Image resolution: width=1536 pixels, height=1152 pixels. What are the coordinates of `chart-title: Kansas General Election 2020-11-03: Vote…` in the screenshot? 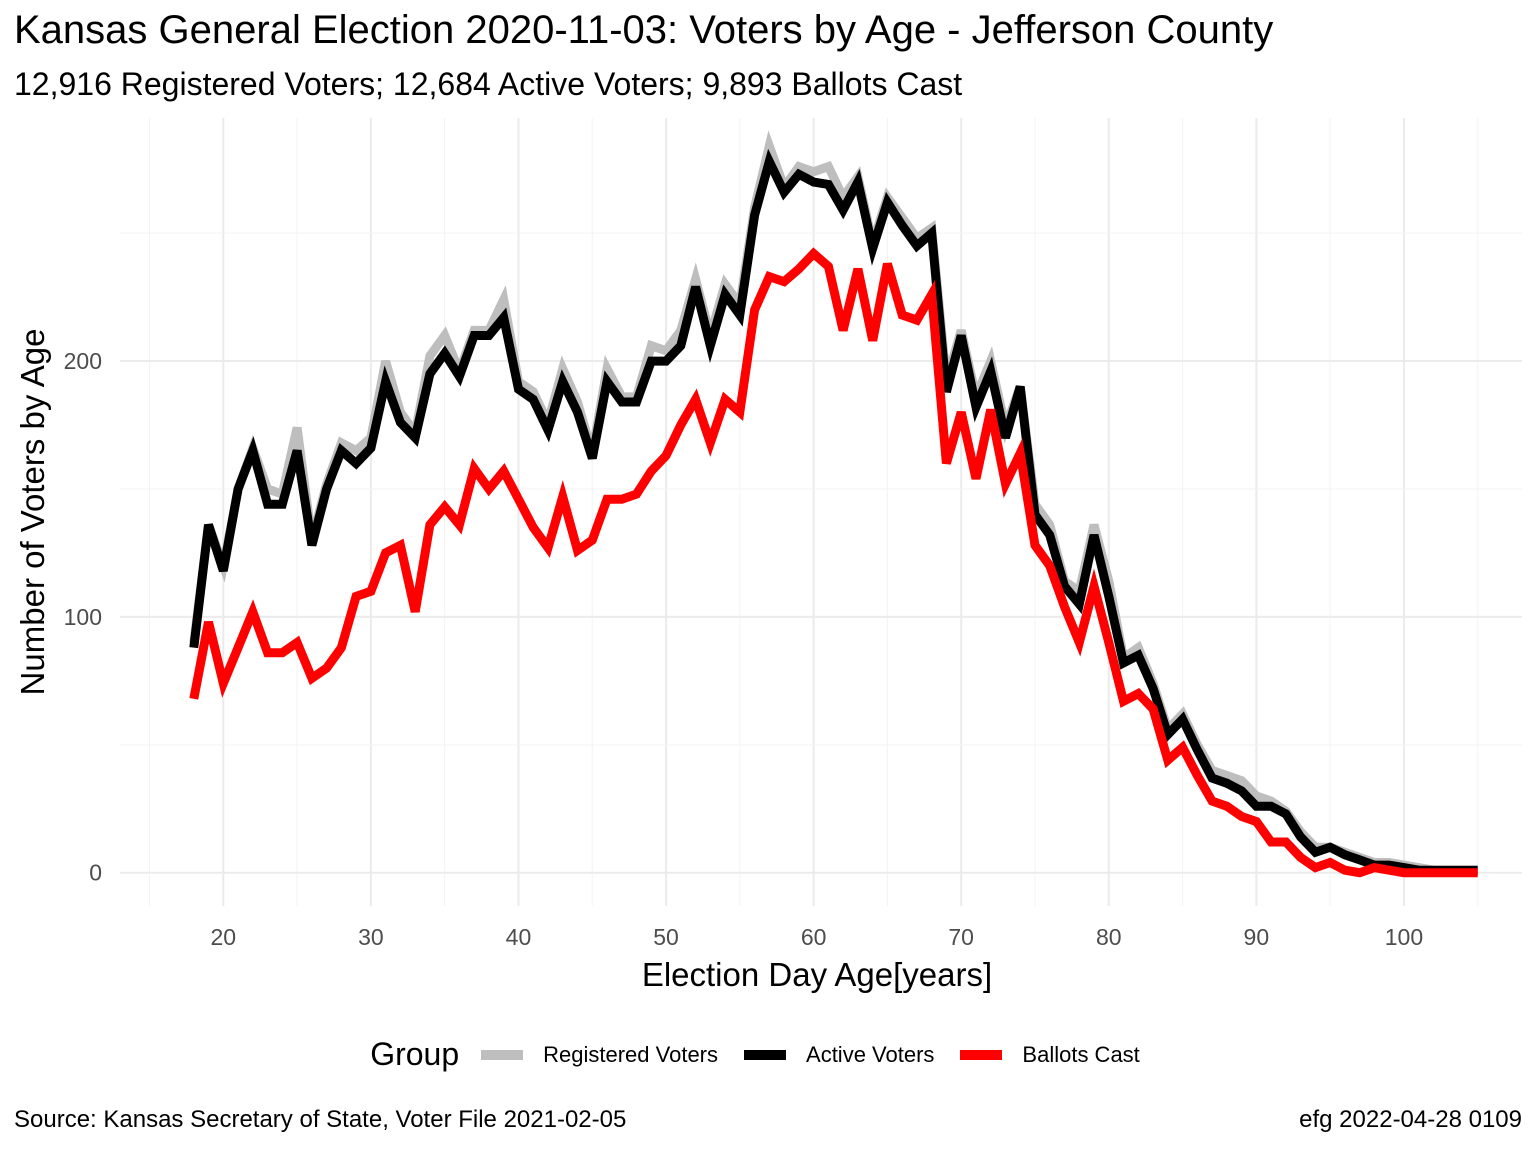 It's located at (644, 30).